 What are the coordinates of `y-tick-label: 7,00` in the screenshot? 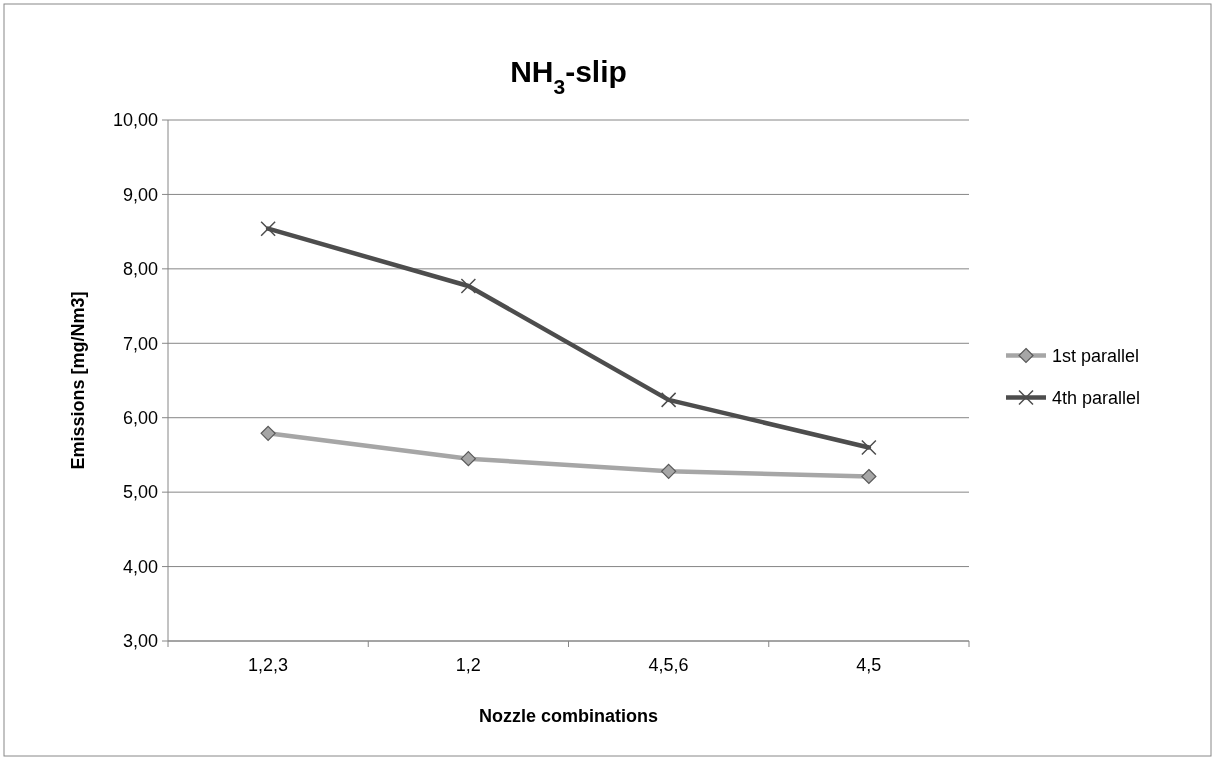 It's located at (140, 343).